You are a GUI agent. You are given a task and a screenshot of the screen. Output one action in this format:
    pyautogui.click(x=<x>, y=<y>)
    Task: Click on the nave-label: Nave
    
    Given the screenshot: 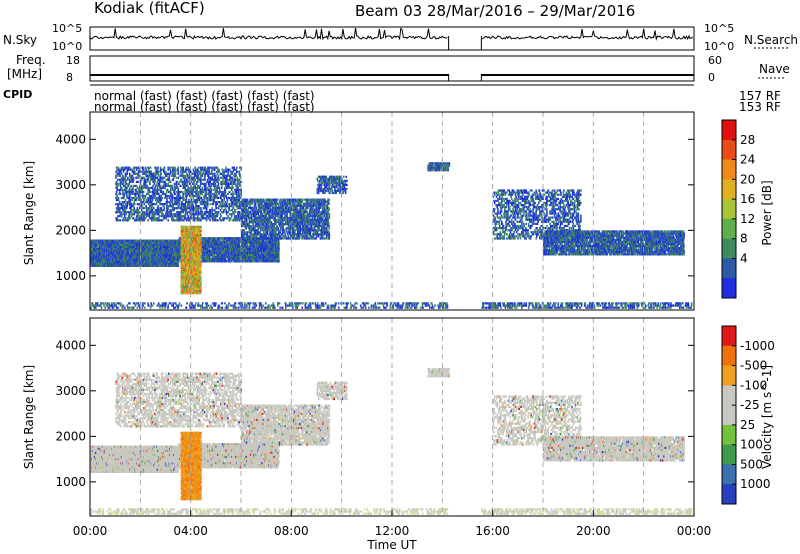 What is the action you would take?
    pyautogui.click(x=774, y=69)
    